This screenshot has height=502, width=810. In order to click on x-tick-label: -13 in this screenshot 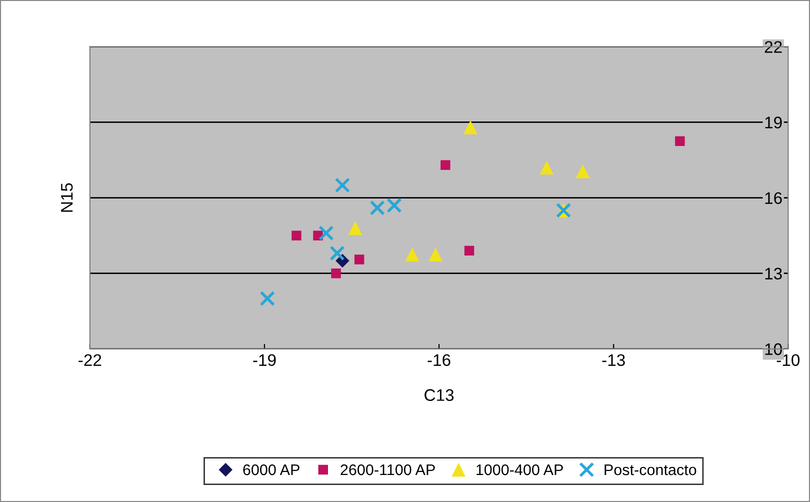, I will do `click(613, 360)`.